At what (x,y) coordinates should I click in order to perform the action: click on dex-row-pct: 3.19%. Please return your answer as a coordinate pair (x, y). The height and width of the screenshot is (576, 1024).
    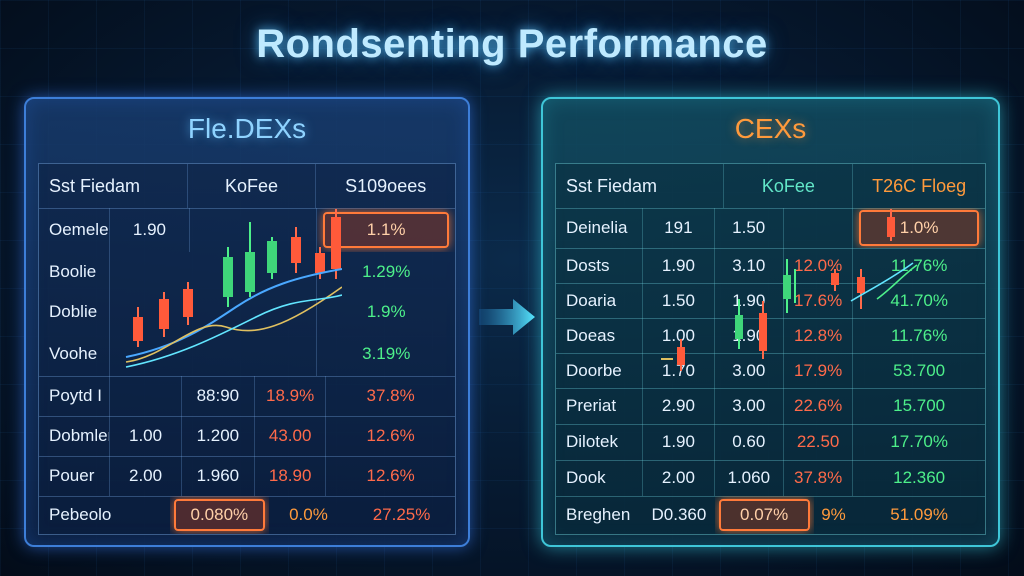
    Looking at the image, I should click on (385, 354).